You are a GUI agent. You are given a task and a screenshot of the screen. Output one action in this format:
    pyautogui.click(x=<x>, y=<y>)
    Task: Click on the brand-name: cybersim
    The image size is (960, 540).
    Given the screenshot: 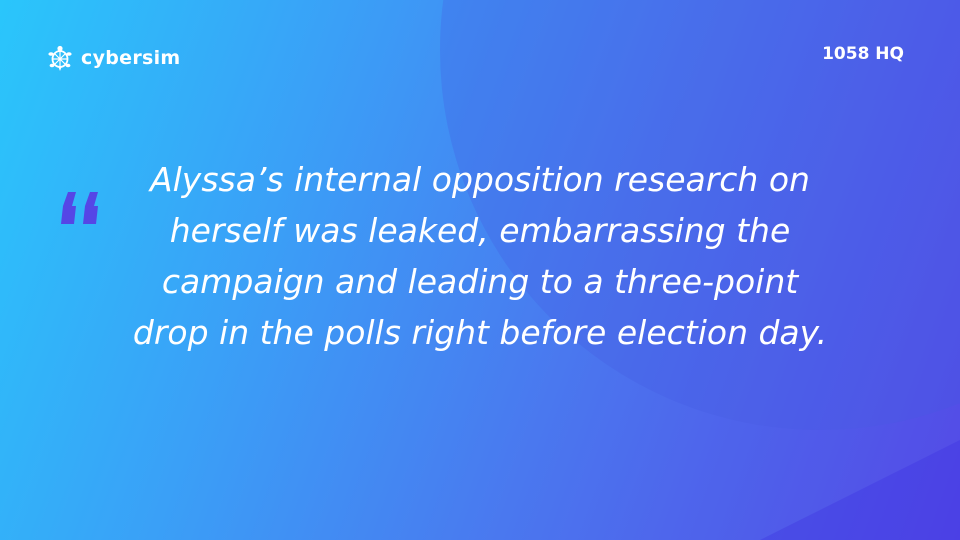 What is the action you would take?
    pyautogui.click(x=131, y=58)
    